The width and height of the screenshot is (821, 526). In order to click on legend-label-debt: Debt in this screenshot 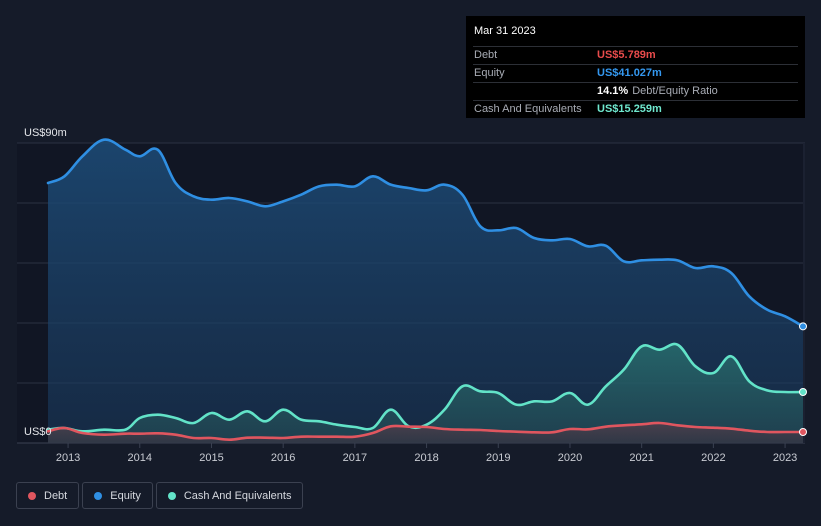, I will do `click(56, 495)`.